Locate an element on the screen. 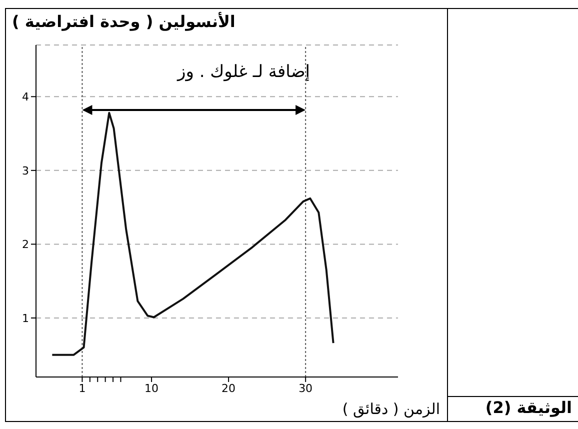 This screenshot has height=429, width=578. y-tick-label: 1 is located at coordinates (25, 318).